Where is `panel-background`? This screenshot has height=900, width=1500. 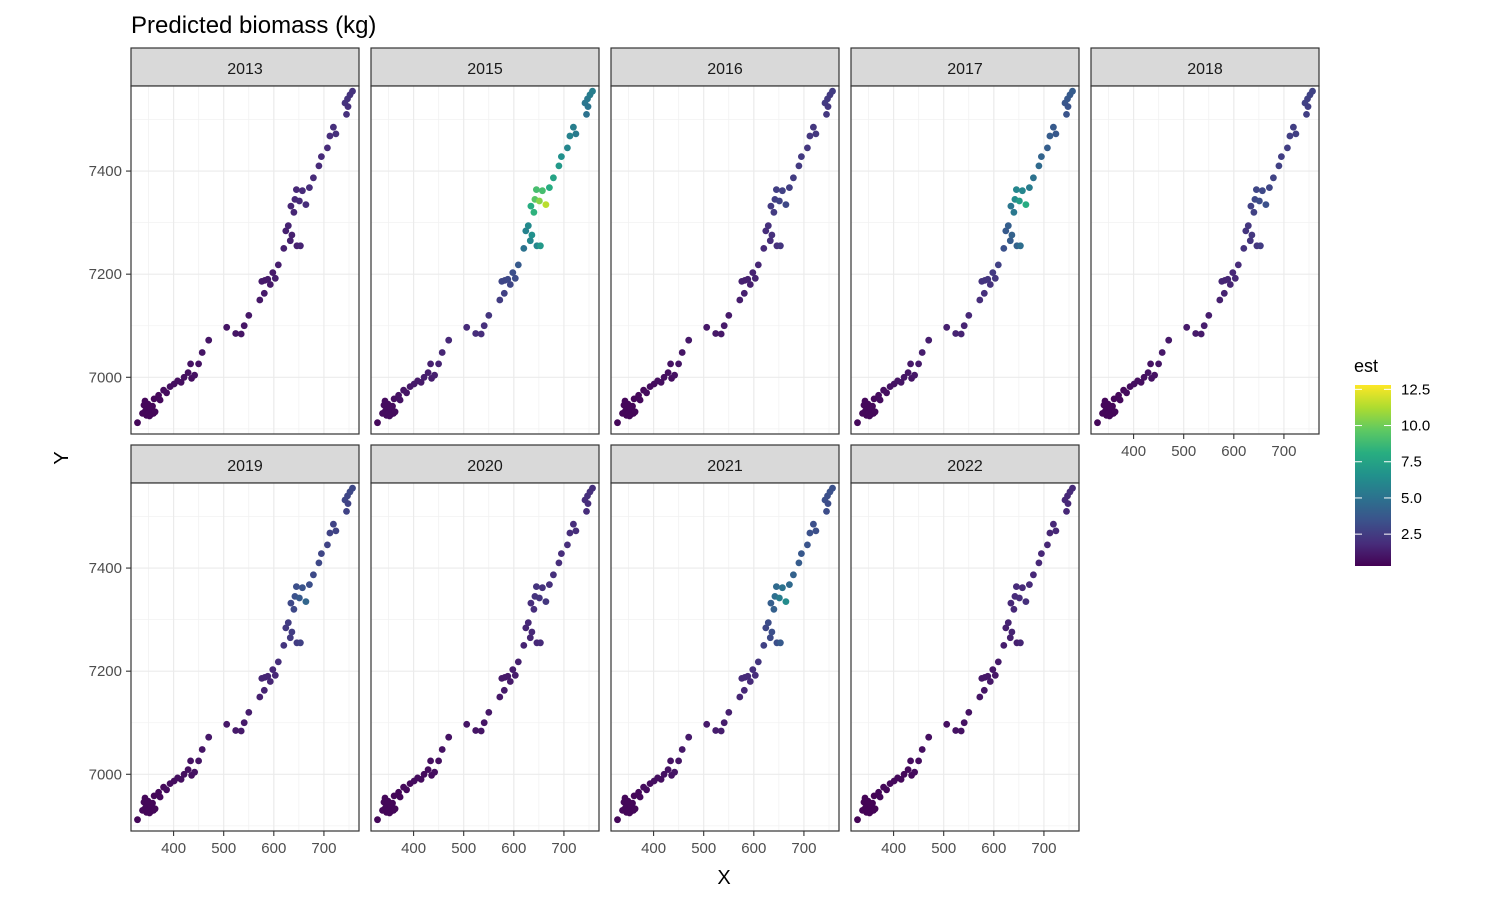
panel-background is located at coordinates (485, 260).